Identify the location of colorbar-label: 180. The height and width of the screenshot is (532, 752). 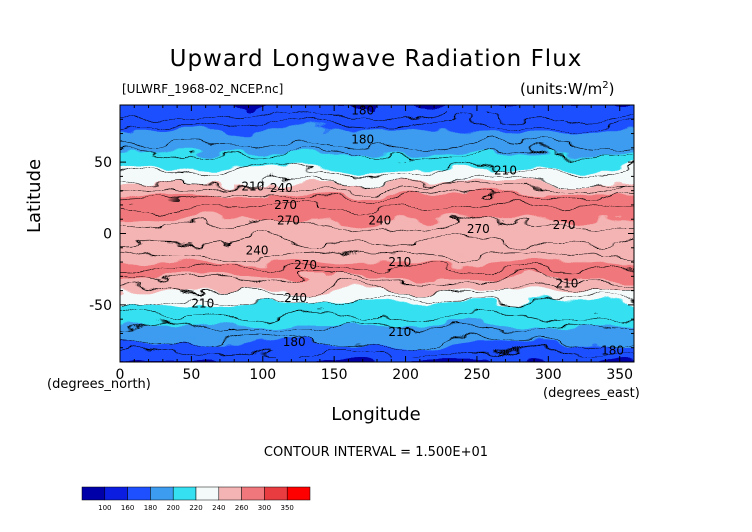
(150, 508).